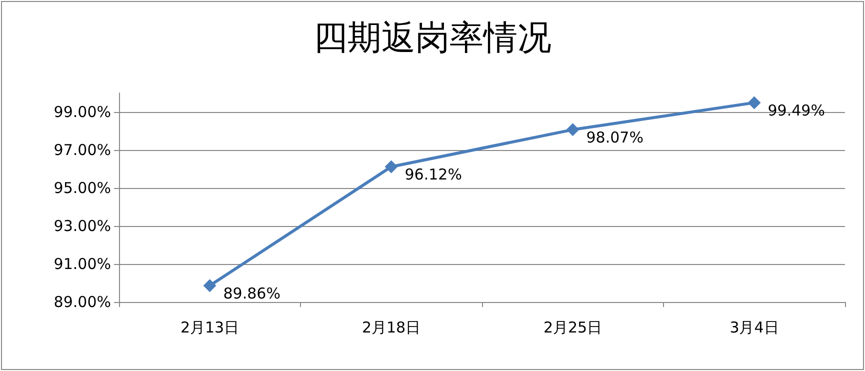 This screenshot has height=371, width=865. I want to click on x-tick-label: 2月13日, so click(210, 327).